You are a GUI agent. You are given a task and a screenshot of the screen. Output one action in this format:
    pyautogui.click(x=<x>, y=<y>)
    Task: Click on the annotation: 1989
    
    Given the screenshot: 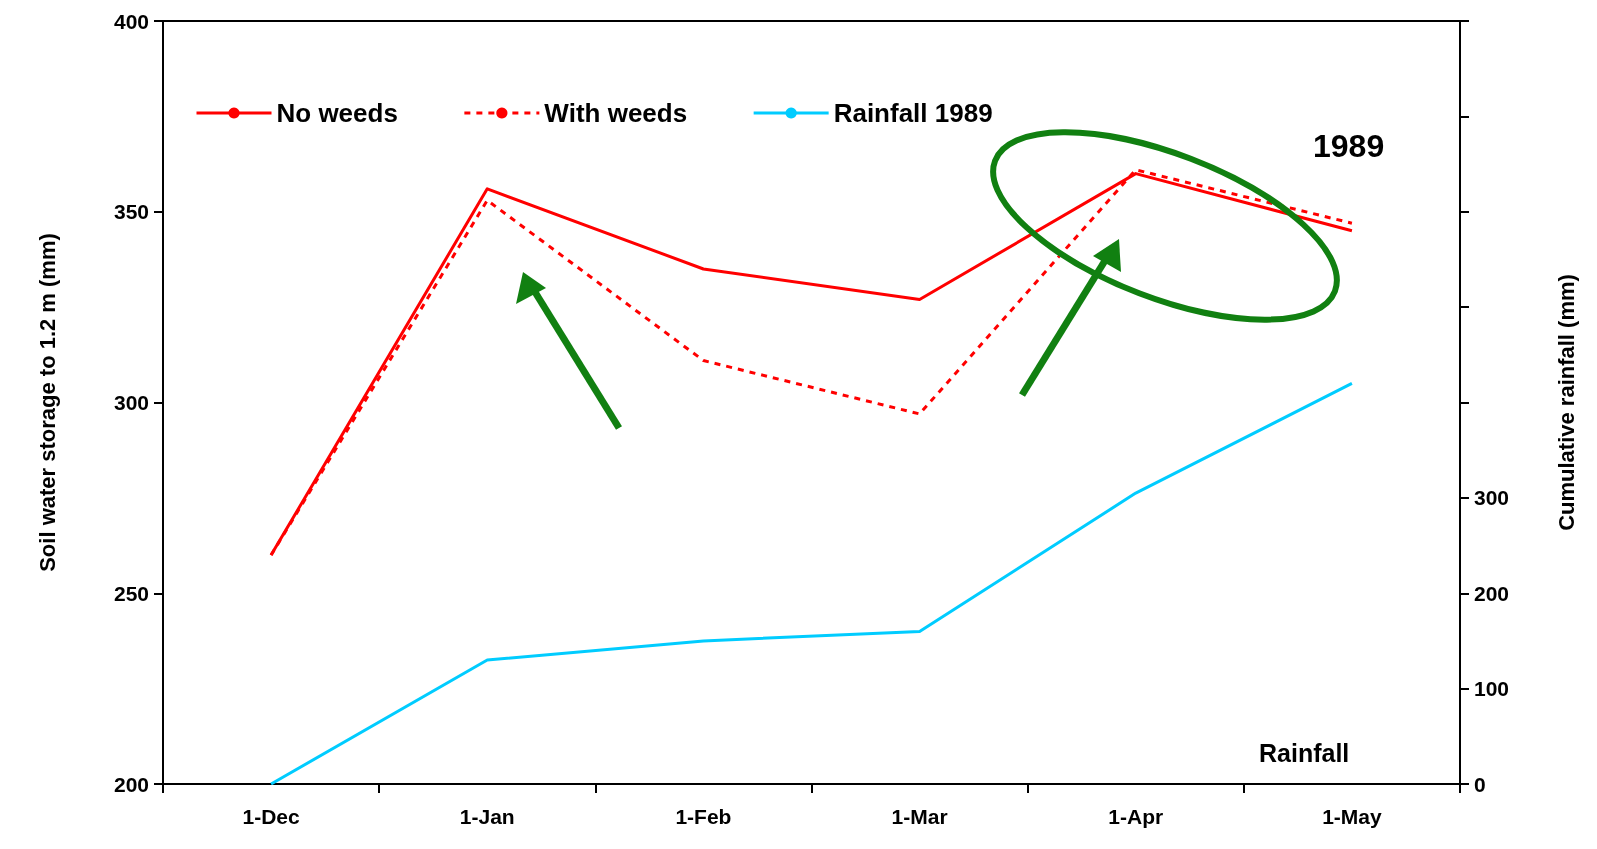 What is the action you would take?
    pyautogui.click(x=1349, y=146)
    